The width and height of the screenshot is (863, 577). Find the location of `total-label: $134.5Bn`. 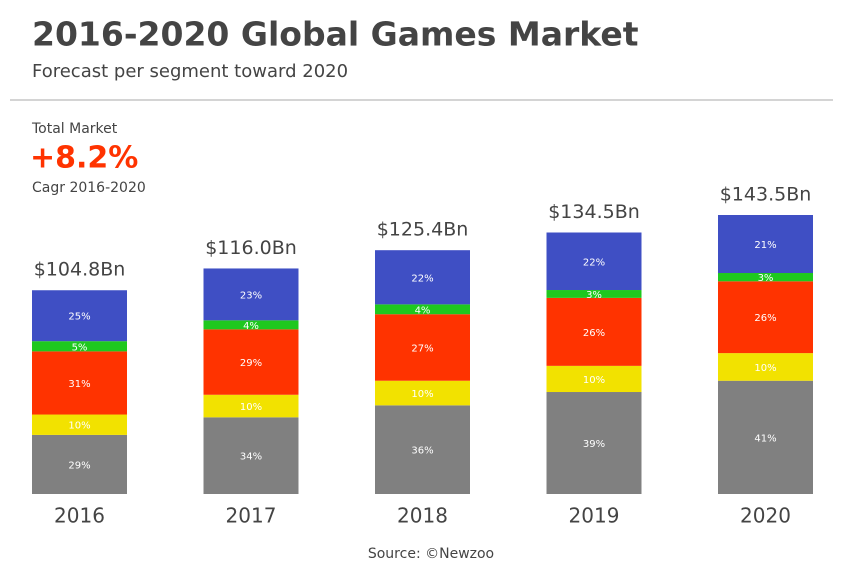

total-label: $134.5Bn is located at coordinates (594, 212).